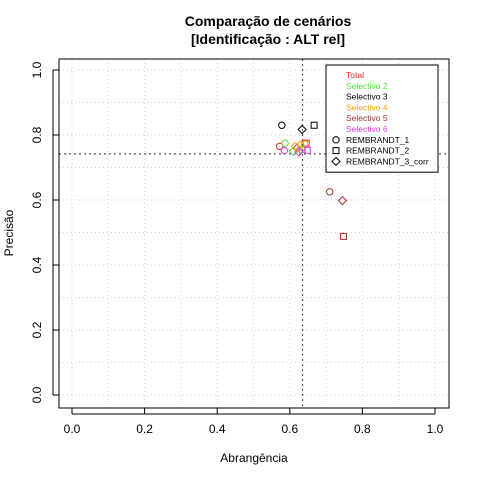 The width and height of the screenshot is (480, 480). I want to click on legend-entry-label: REMBRANDT_2, so click(378, 151).